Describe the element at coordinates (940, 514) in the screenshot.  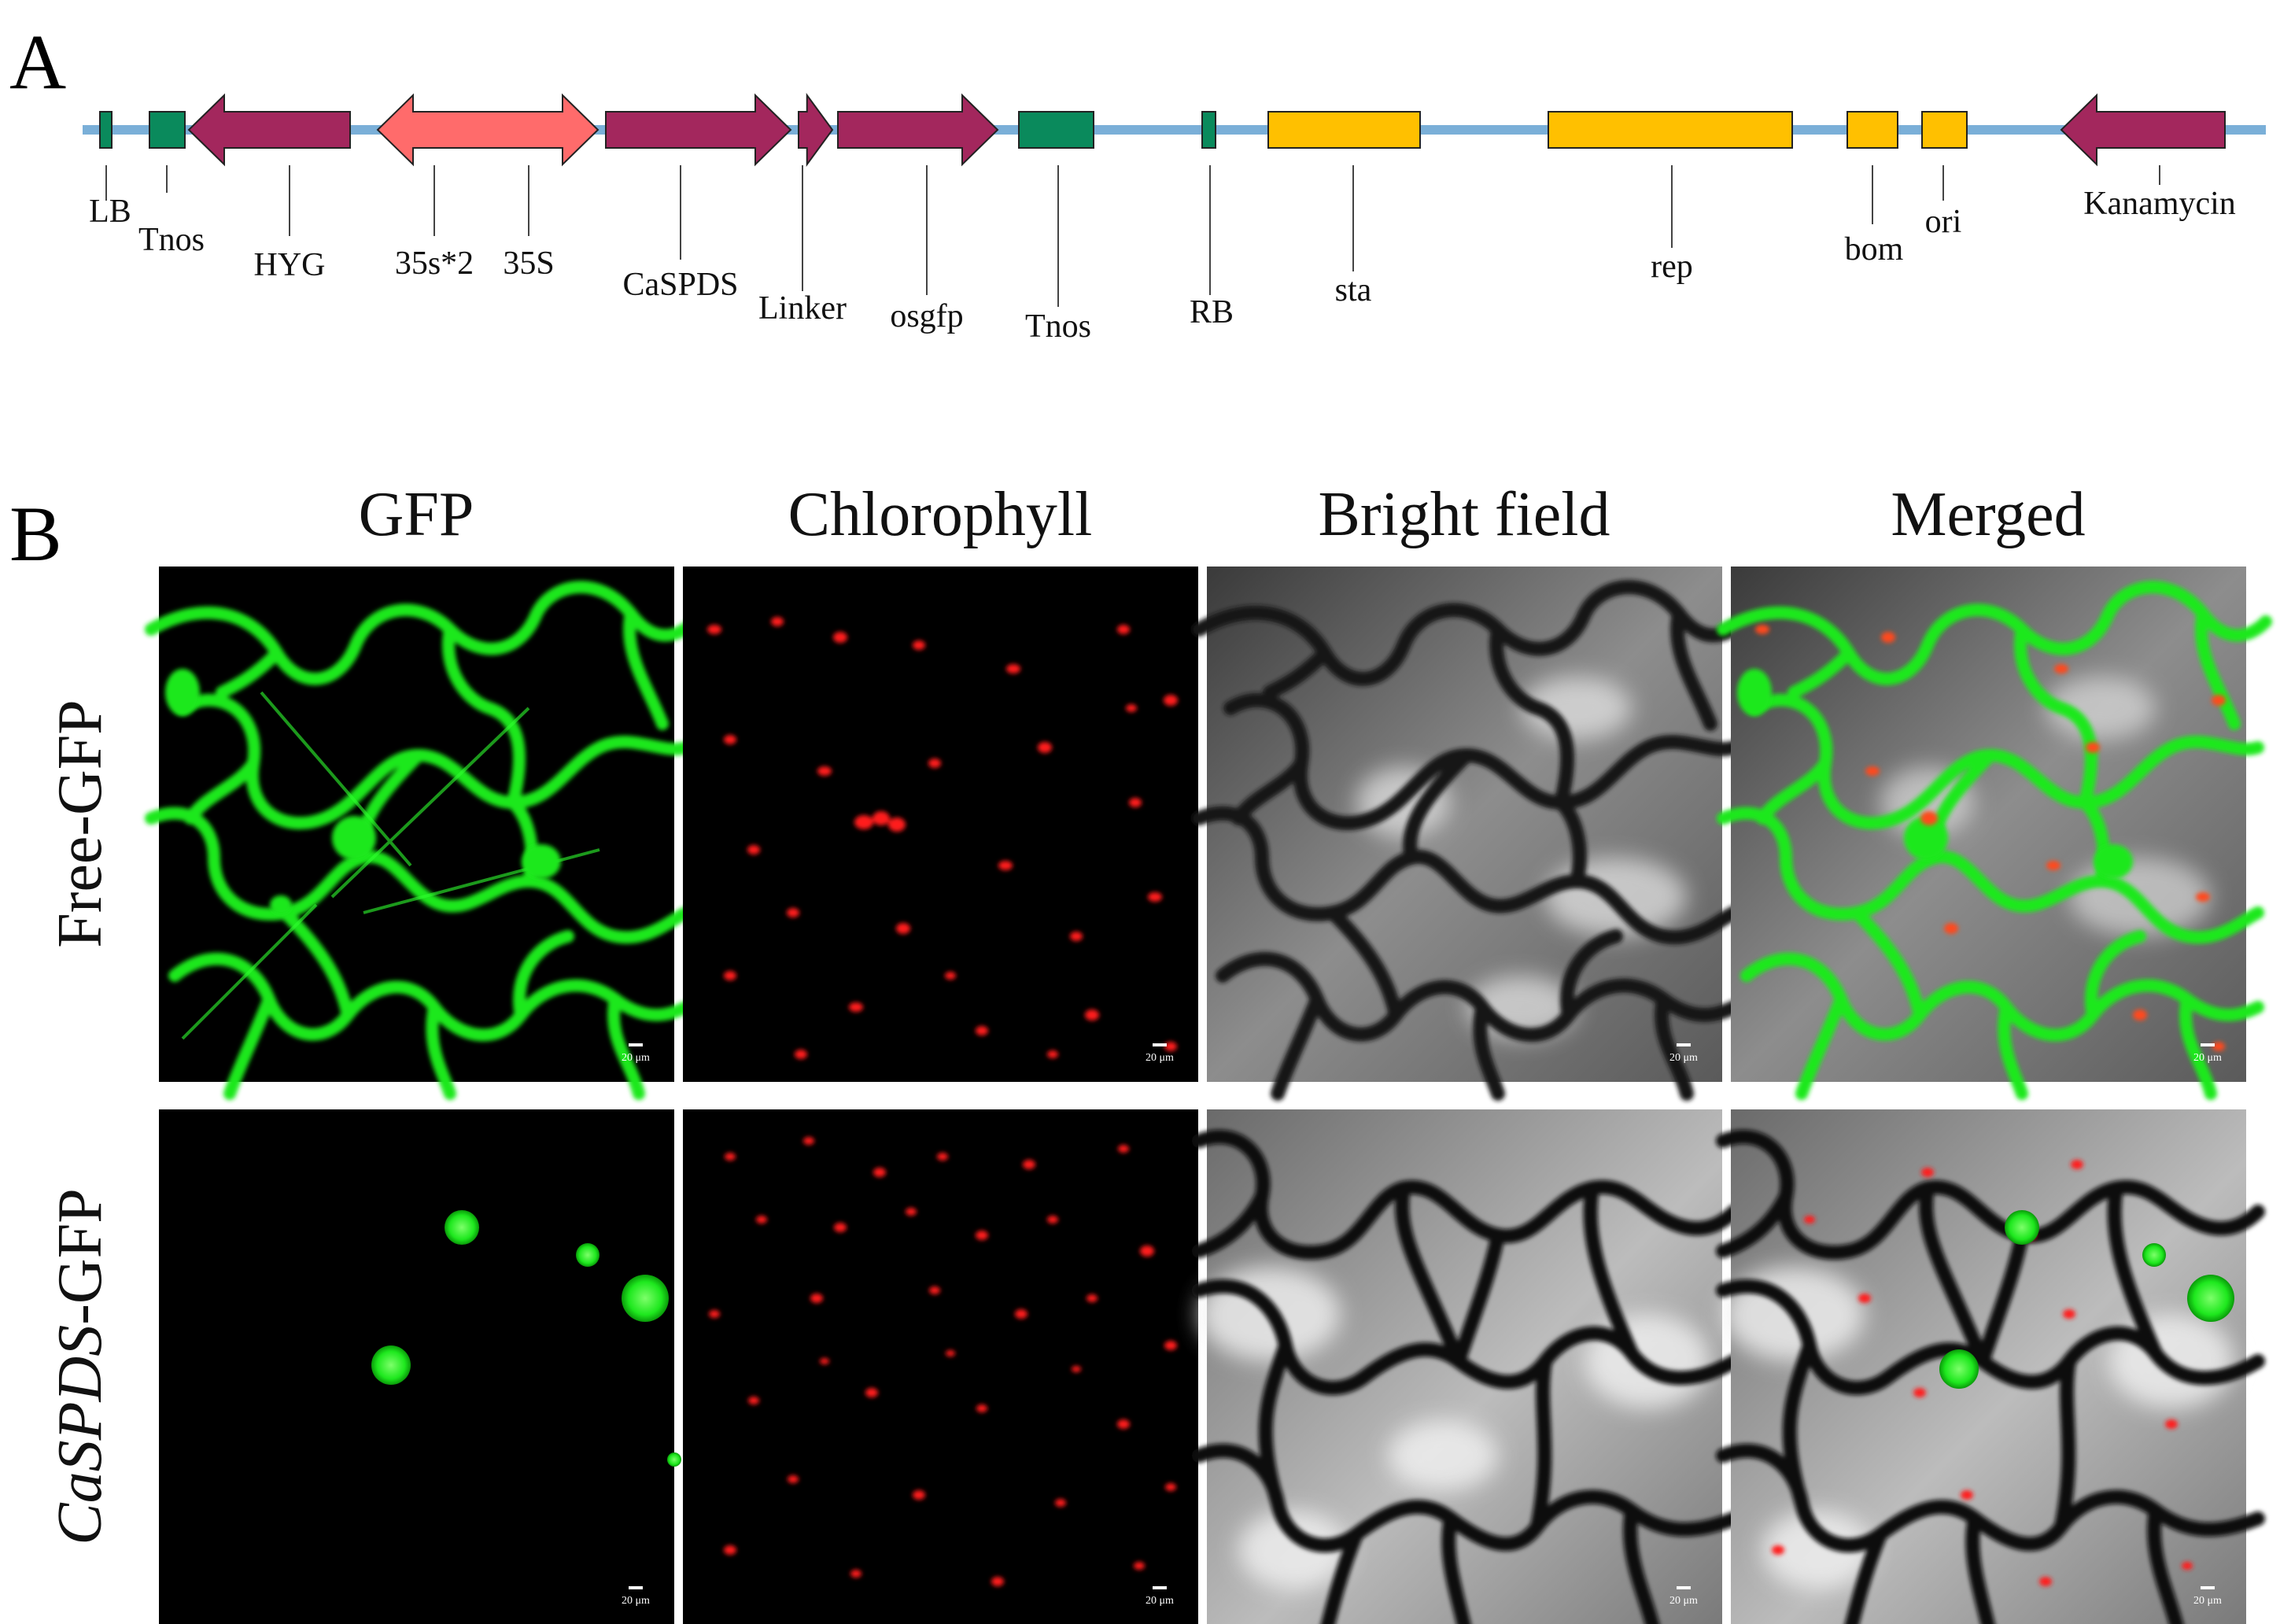
I see `column-header-1: Chlorophyll` at that location.